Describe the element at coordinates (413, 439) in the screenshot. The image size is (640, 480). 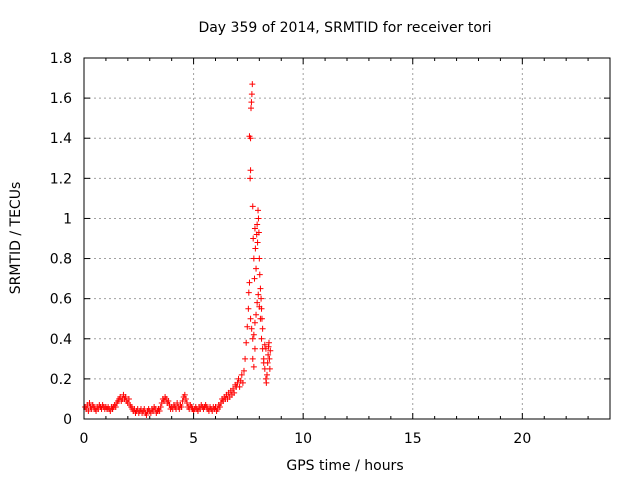
I see `x-tick-label: 15` at that location.